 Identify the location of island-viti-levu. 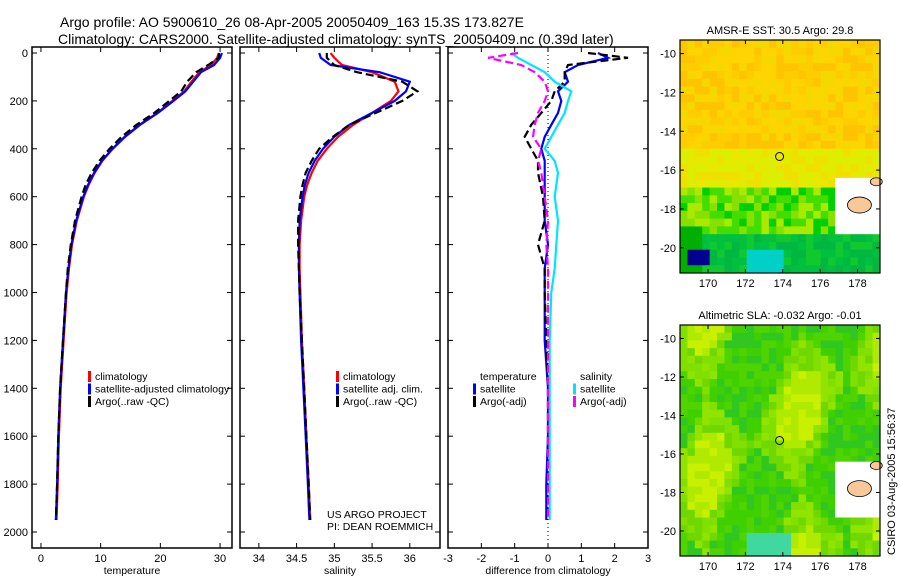
(859, 489).